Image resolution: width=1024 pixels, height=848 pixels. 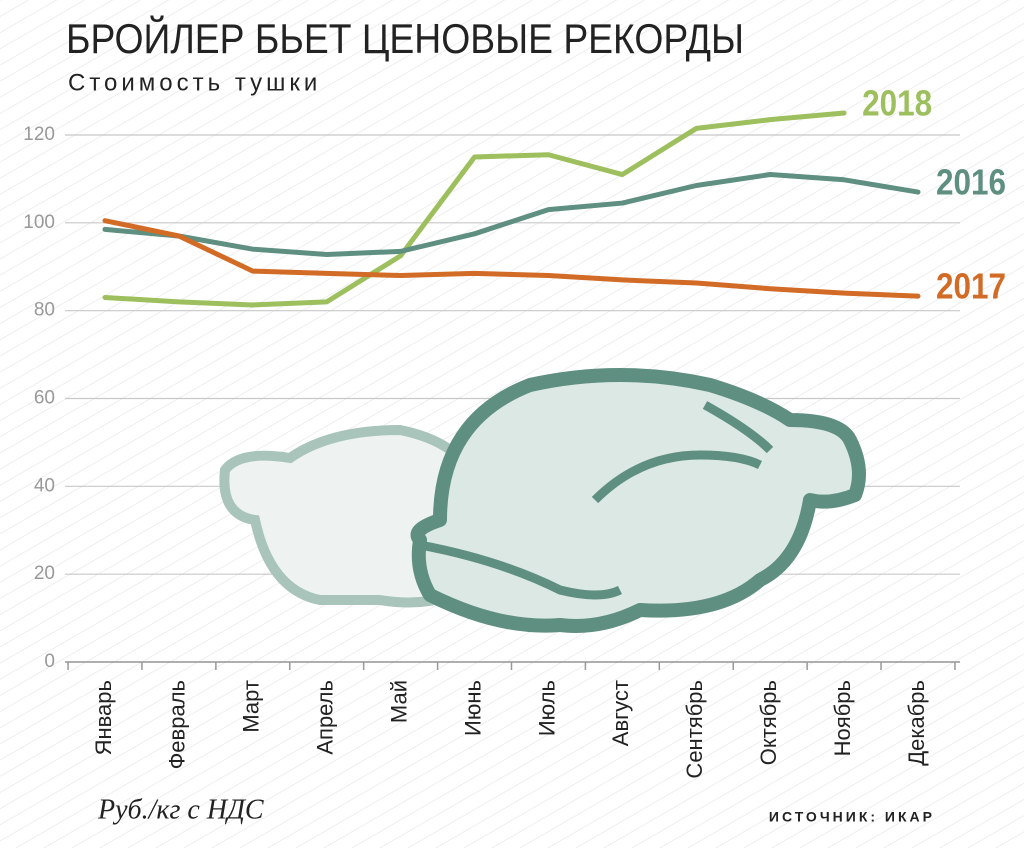 I want to click on series-label: 2016, so click(x=971, y=182).